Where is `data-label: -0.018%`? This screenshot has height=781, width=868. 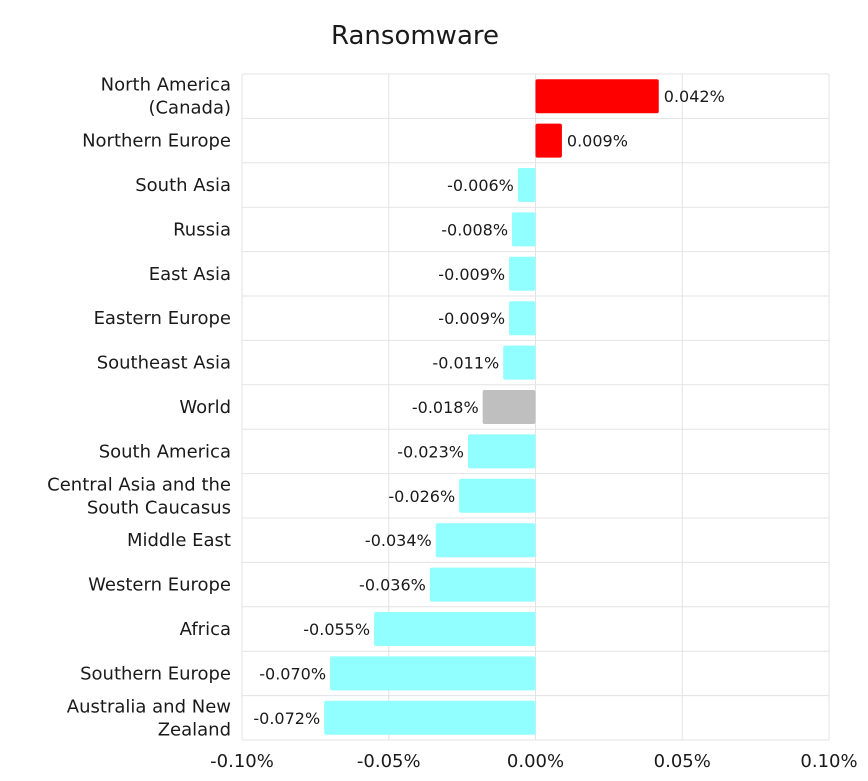
data-label: -0.018% is located at coordinates (445, 407).